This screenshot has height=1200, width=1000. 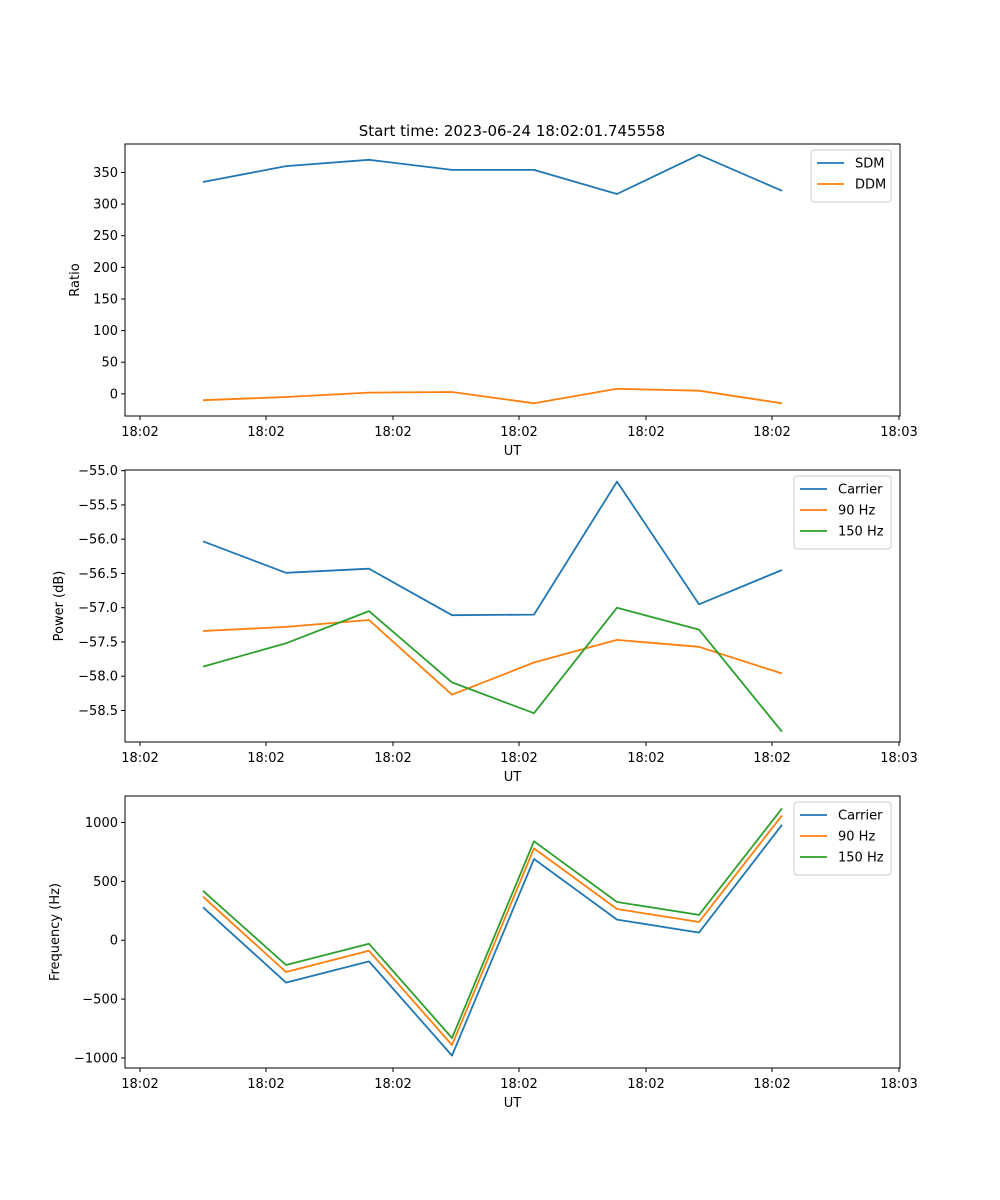 I want to click on legend-label: DDM, so click(x=870, y=185).